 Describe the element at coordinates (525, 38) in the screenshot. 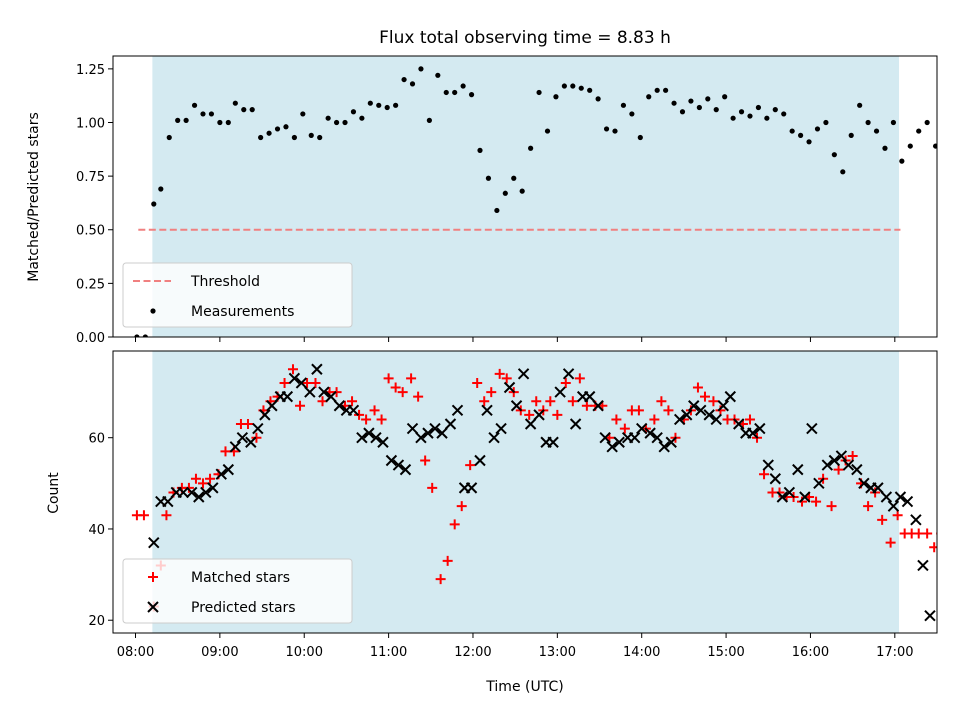

I see `chart-title: Flux total observing time = 8.83 h` at that location.